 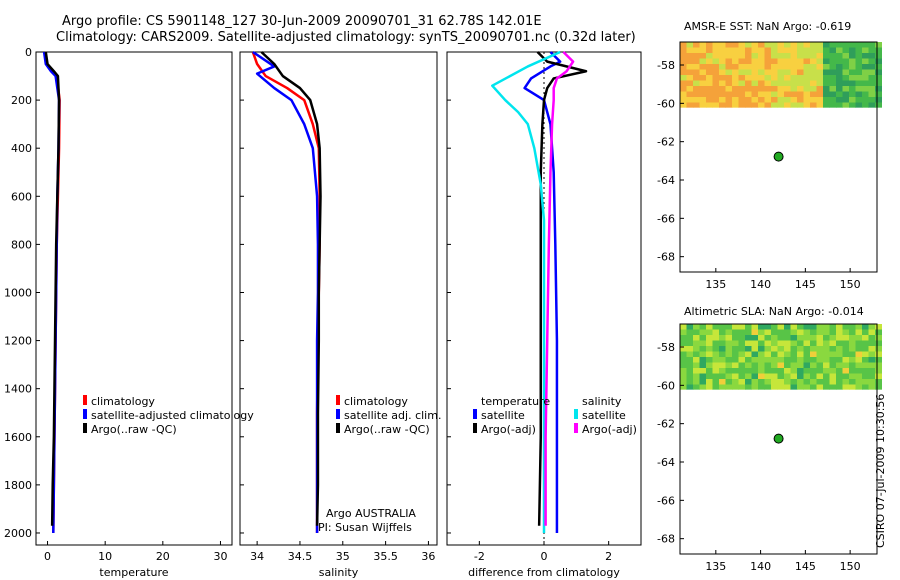 What do you see at coordinates (376, 401) in the screenshot?
I see `legend-climatology: climatology` at bounding box center [376, 401].